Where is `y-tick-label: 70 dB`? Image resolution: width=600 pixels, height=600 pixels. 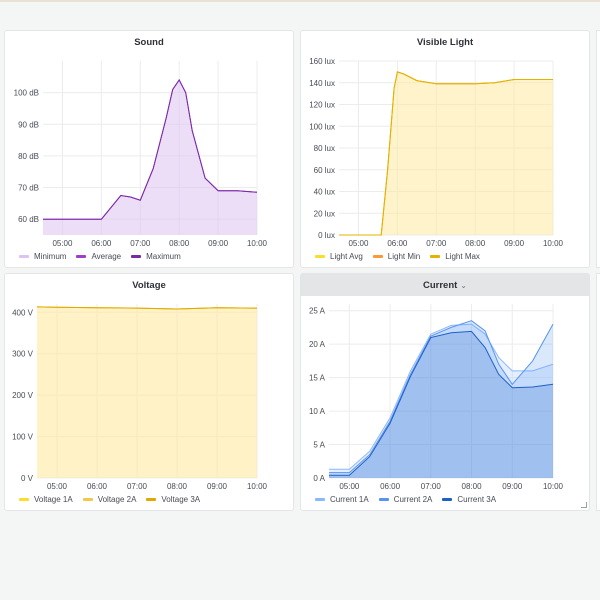
y-tick-label: 70 dB is located at coordinates (28, 188).